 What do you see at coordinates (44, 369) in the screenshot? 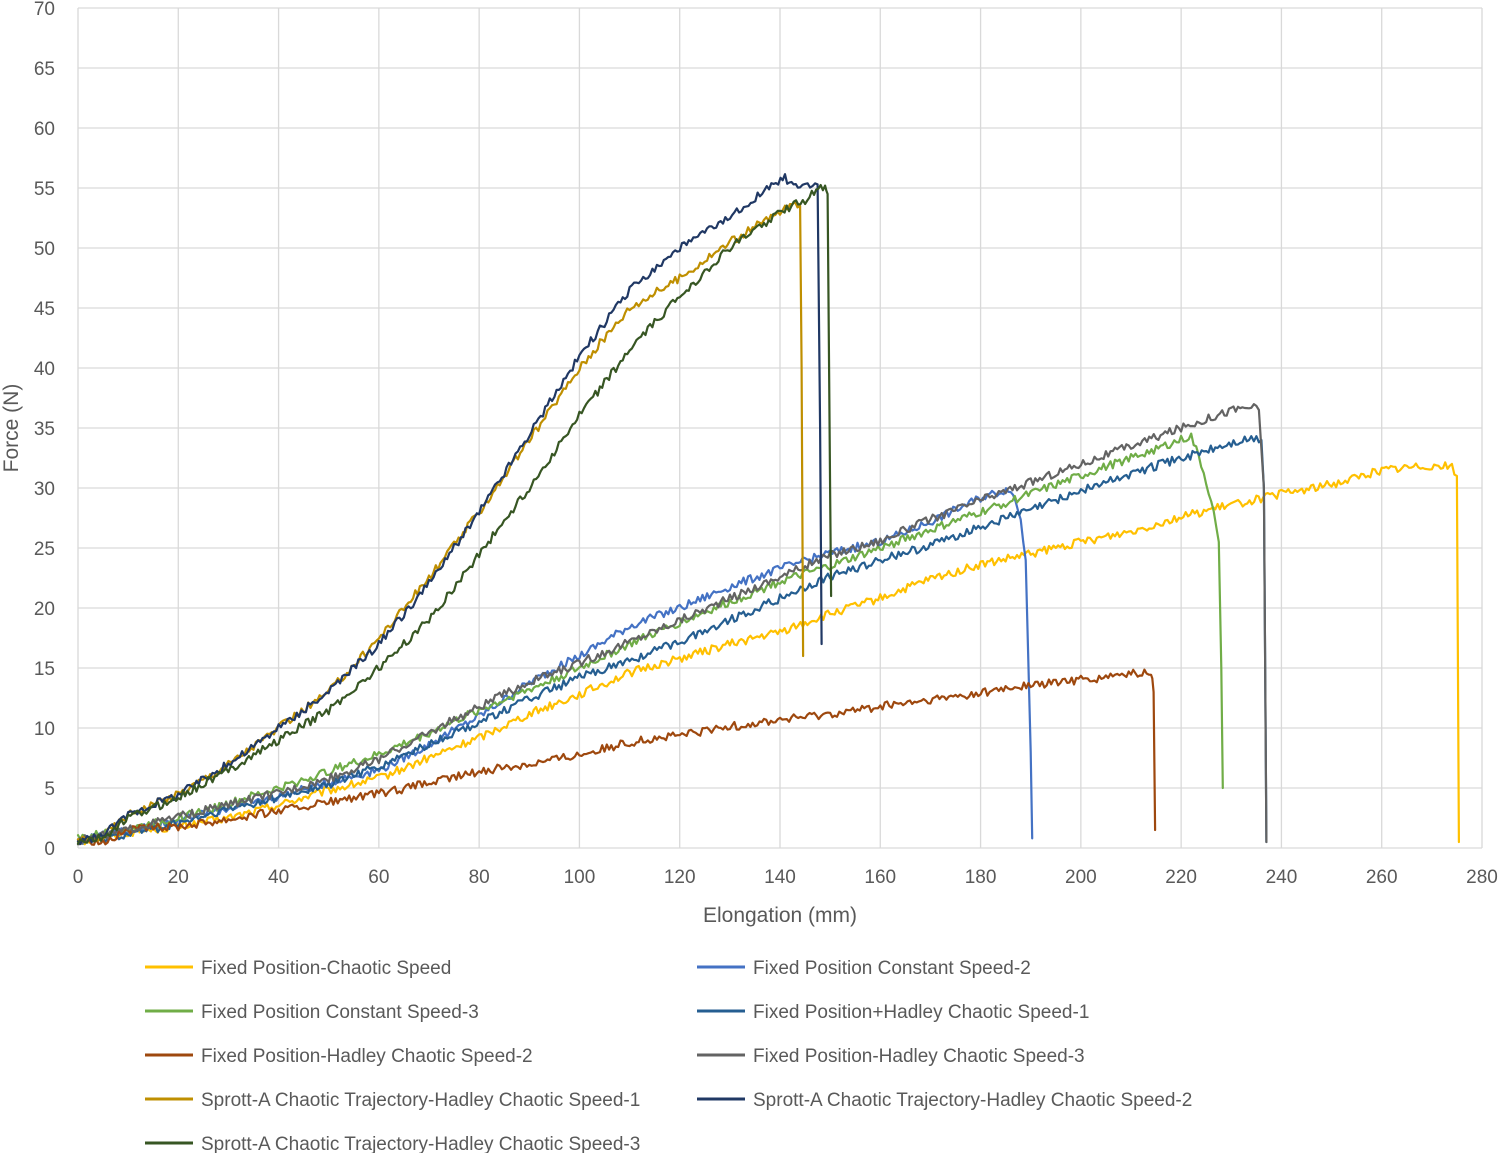
I see `y-tick-label: 40` at bounding box center [44, 369].